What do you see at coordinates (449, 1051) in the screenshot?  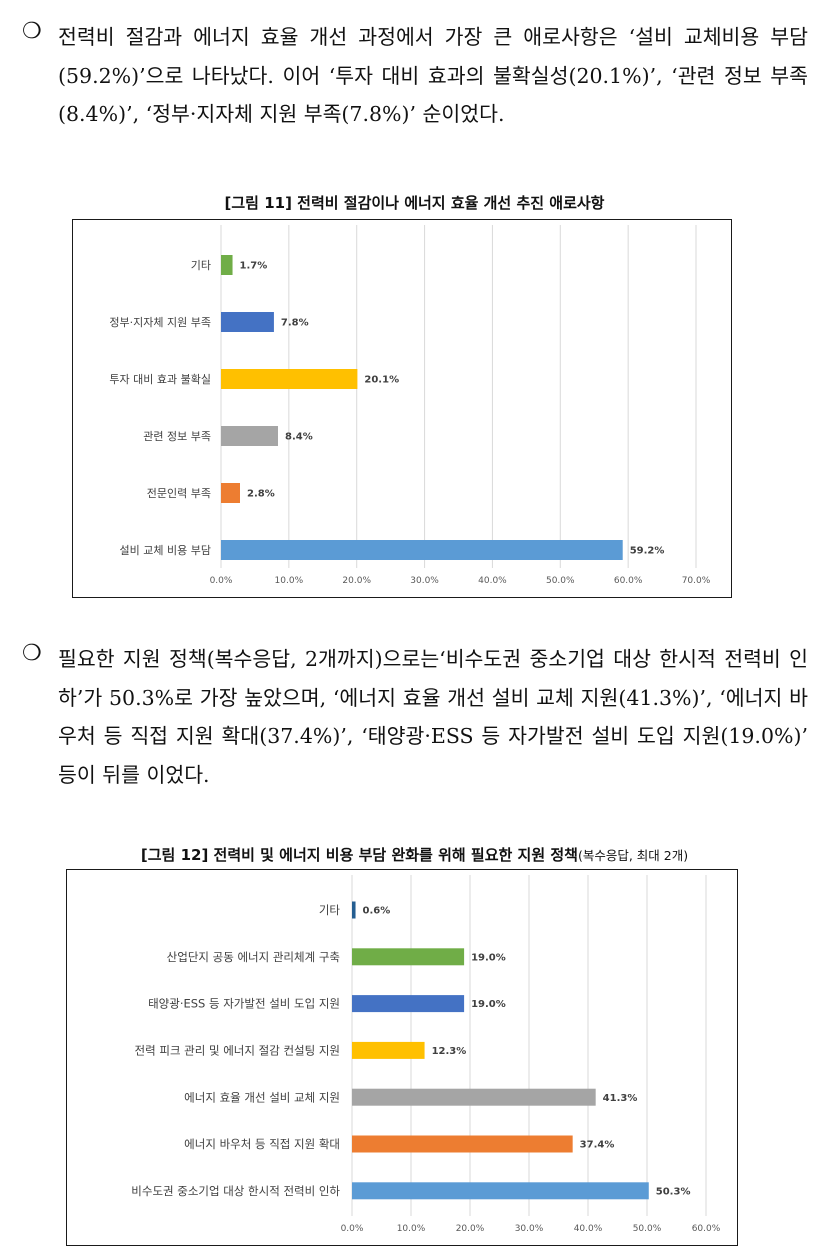 I see `data-label: 12.3%` at bounding box center [449, 1051].